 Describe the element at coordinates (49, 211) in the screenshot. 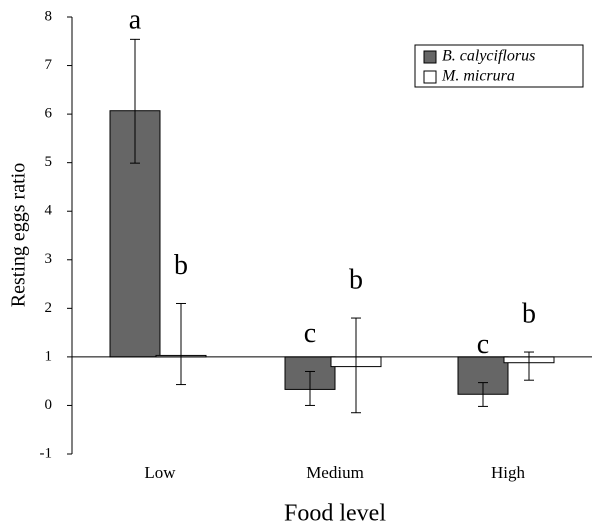

I see `y-tick-label: 4` at that location.